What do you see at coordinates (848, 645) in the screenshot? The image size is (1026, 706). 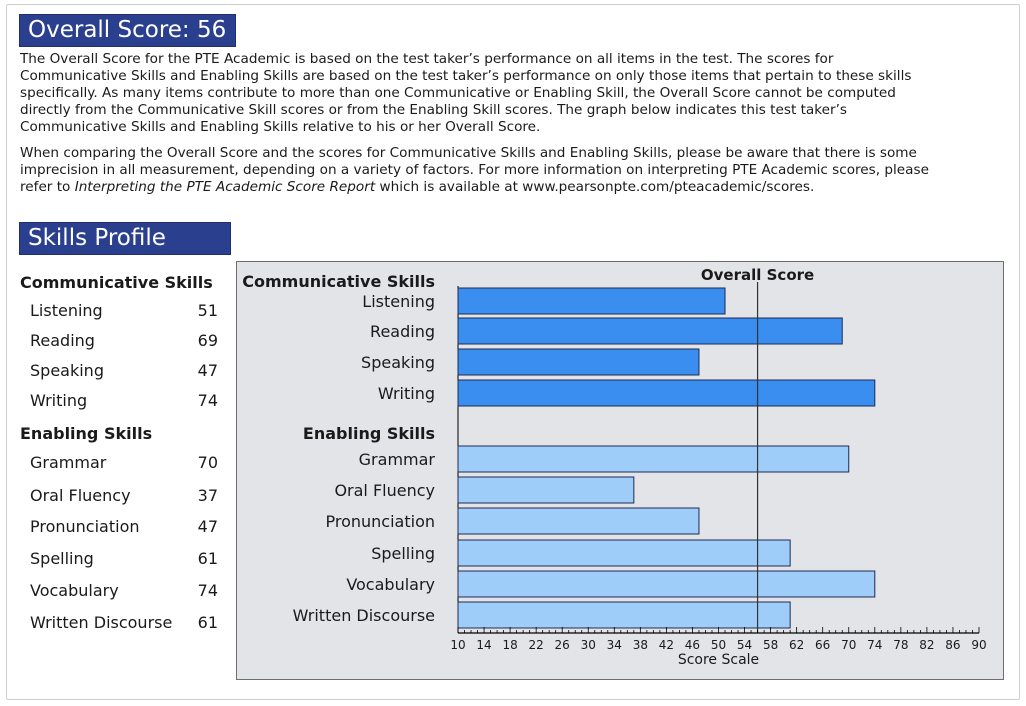 I see `x-tick-label: 70` at bounding box center [848, 645].